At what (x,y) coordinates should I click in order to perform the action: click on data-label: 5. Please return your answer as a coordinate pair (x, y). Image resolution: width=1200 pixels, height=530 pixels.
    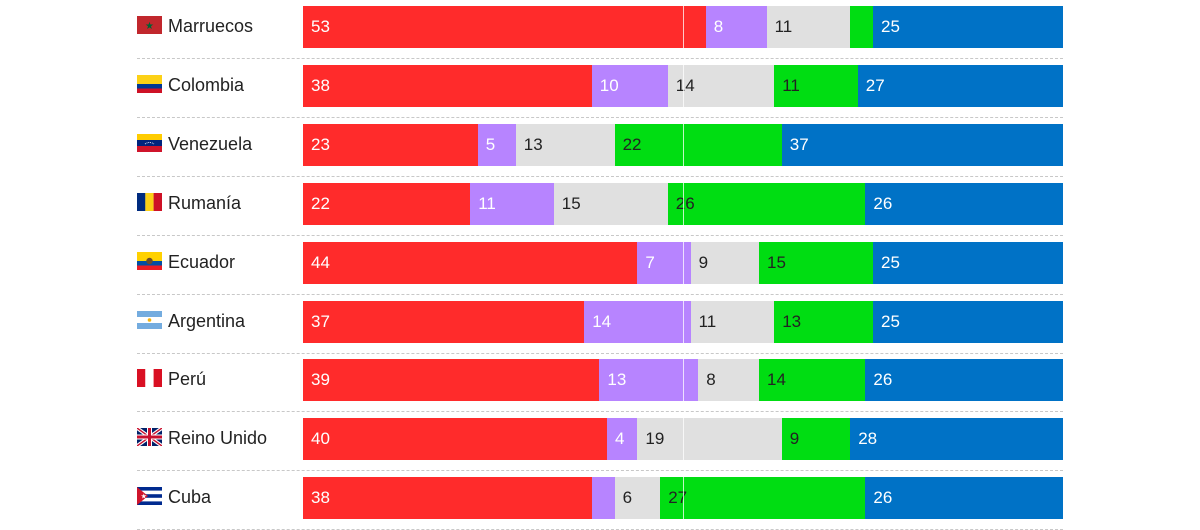
    Looking at the image, I should click on (490, 144).